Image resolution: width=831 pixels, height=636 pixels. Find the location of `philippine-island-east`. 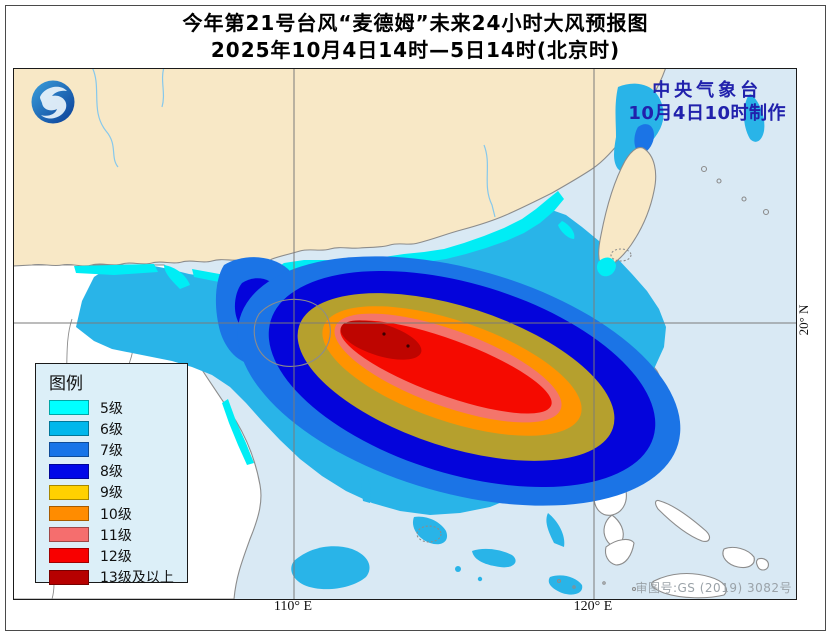

philippine-island-east is located at coordinates (738, 557).